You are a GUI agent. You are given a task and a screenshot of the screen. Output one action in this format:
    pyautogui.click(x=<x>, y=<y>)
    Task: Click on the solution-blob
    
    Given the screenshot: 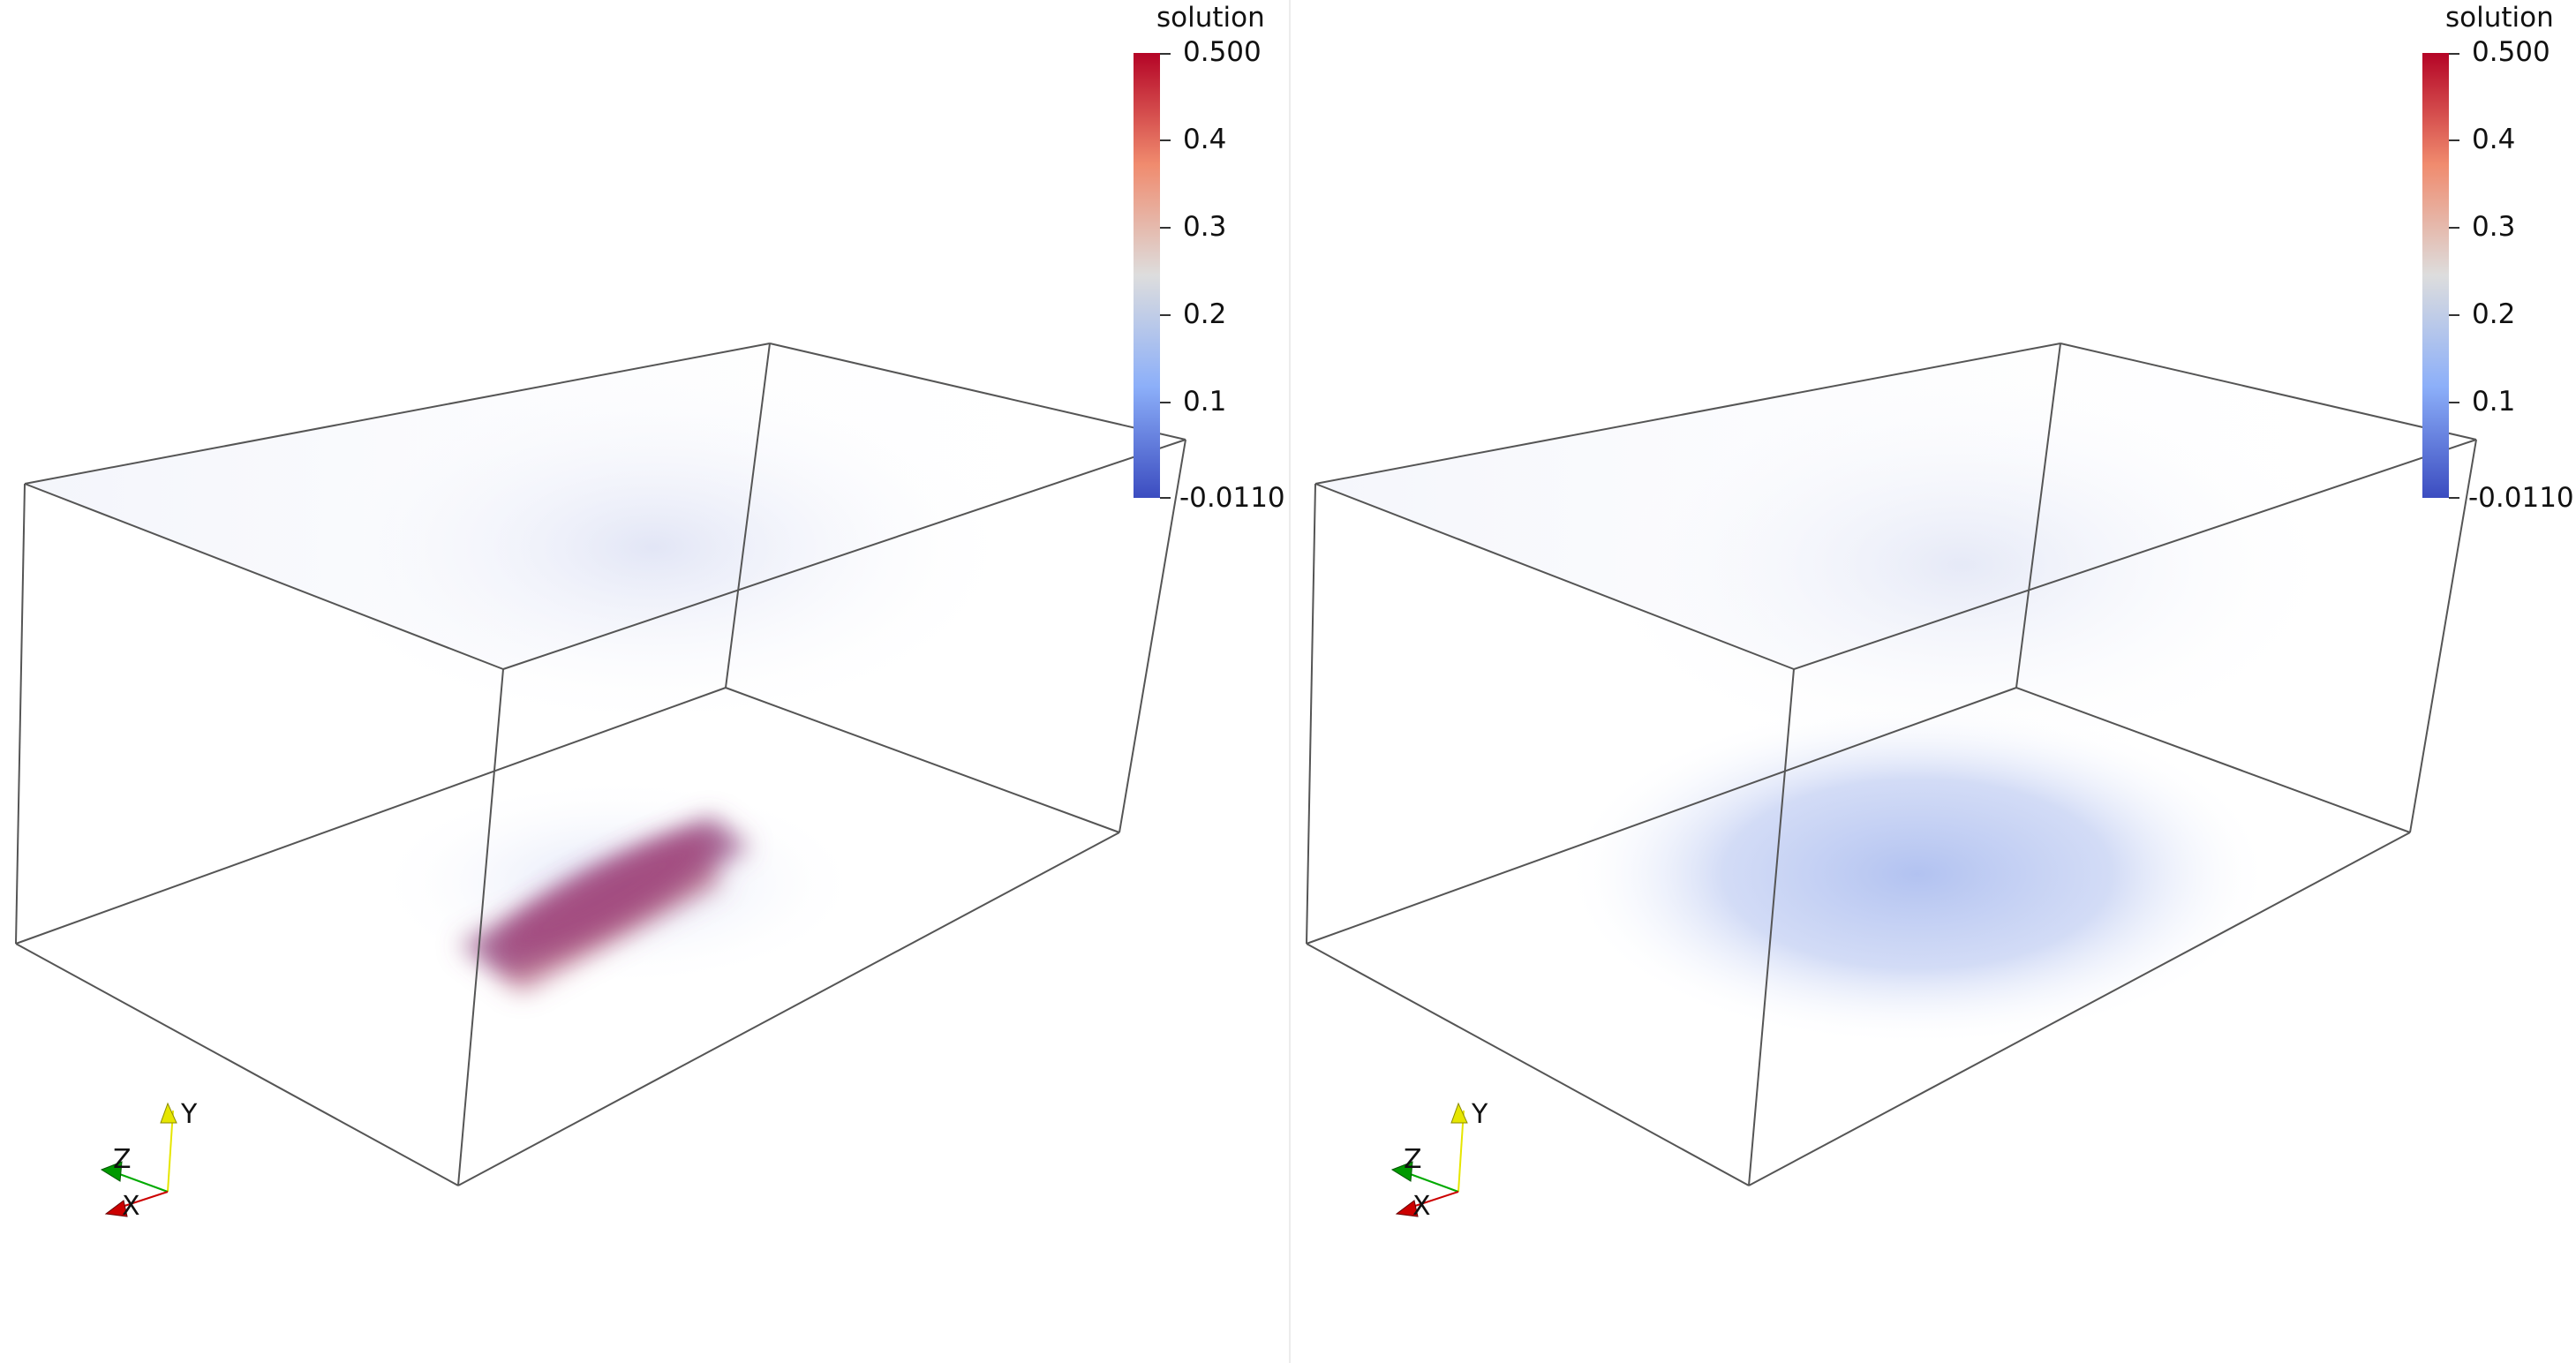 What is the action you would take?
    pyautogui.click(x=1918, y=874)
    